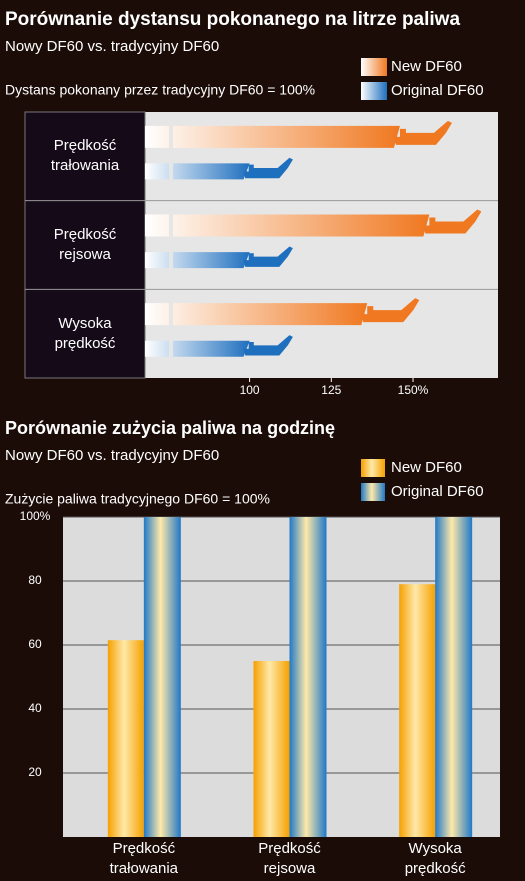  Describe the element at coordinates (35, 516) in the screenshot. I see `y-tick-label: 100%` at that location.